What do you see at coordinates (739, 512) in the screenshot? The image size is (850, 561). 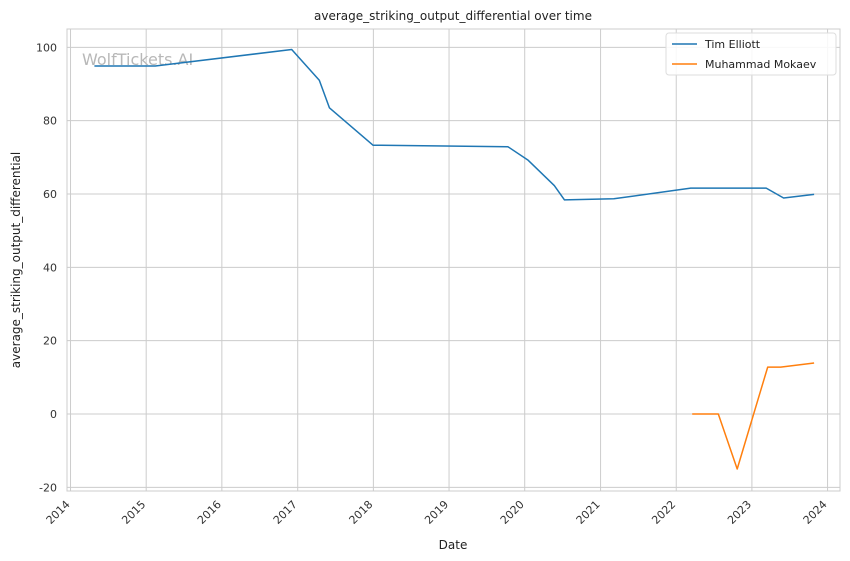 I see `x-tick-label: 2023` at bounding box center [739, 512].